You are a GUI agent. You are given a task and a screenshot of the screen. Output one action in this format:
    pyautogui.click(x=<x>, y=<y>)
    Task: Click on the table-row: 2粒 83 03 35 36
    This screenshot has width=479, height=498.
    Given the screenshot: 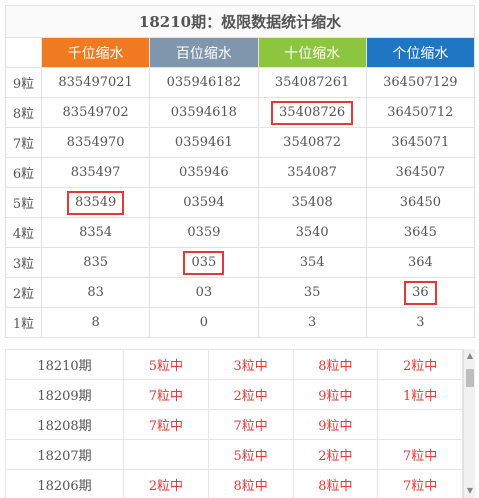 What is the action you would take?
    pyautogui.click(x=240, y=292)
    